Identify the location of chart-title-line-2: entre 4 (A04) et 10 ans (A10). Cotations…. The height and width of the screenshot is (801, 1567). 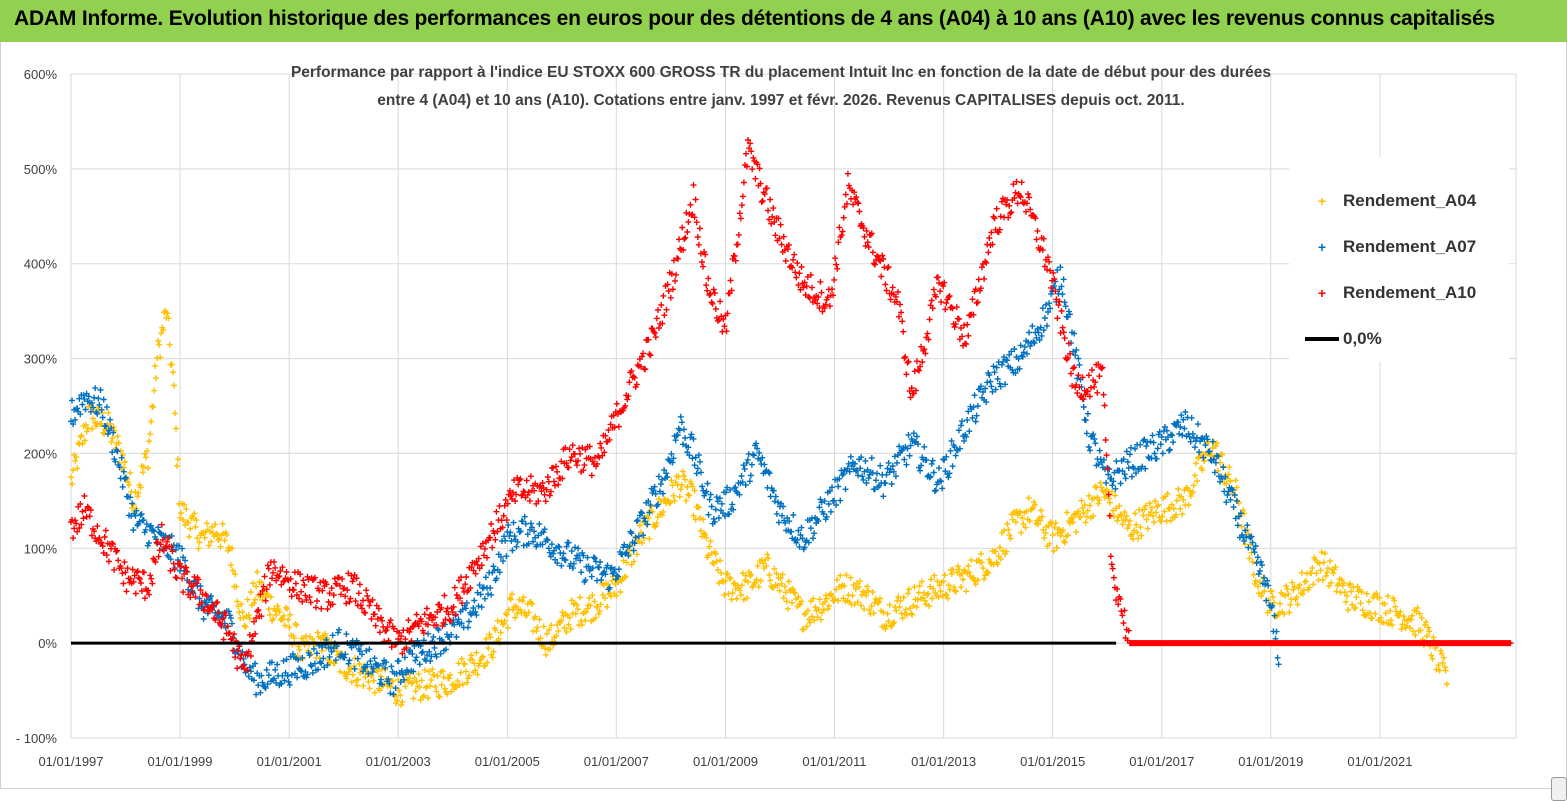
(781, 100).